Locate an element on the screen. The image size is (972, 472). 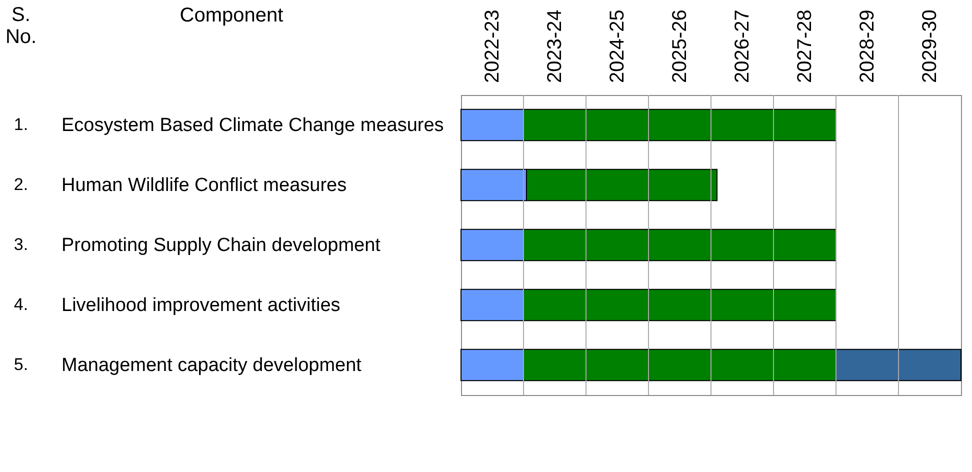
y-tick-label: Ecosystem Based Climate Change measures is located at coordinates (253, 125).